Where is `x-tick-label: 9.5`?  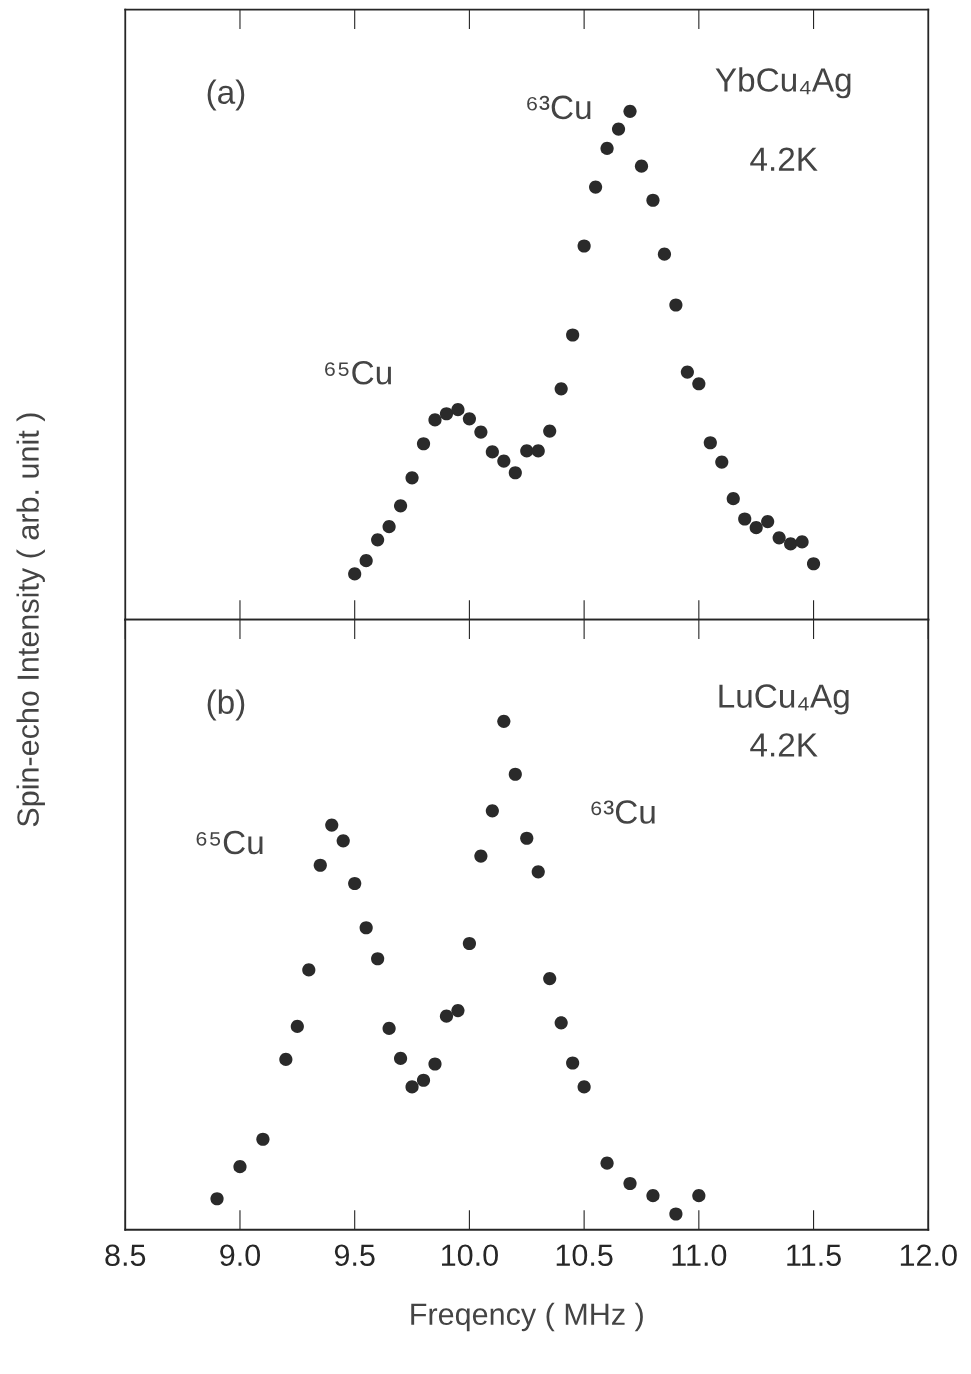 x-tick-label: 9.5 is located at coordinates (354, 1255).